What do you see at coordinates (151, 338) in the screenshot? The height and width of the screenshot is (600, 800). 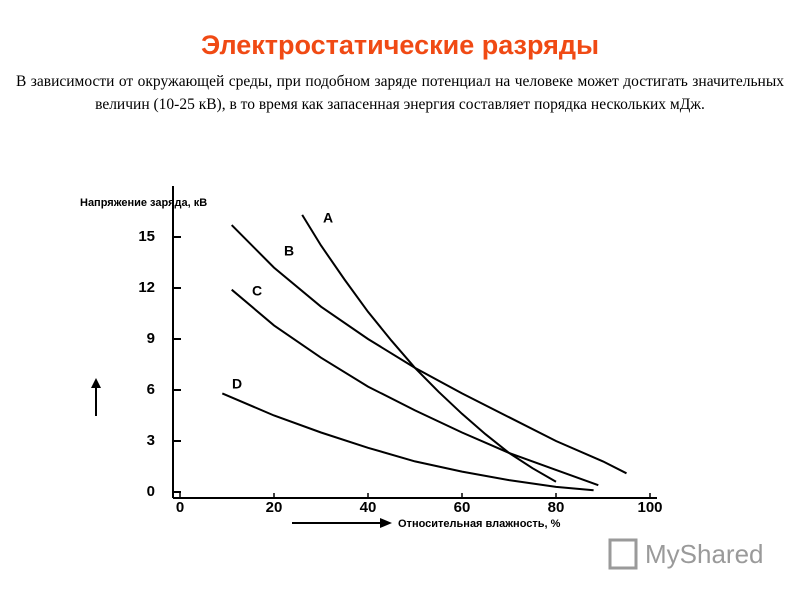 I see `y-tick-label: 9` at bounding box center [151, 338].